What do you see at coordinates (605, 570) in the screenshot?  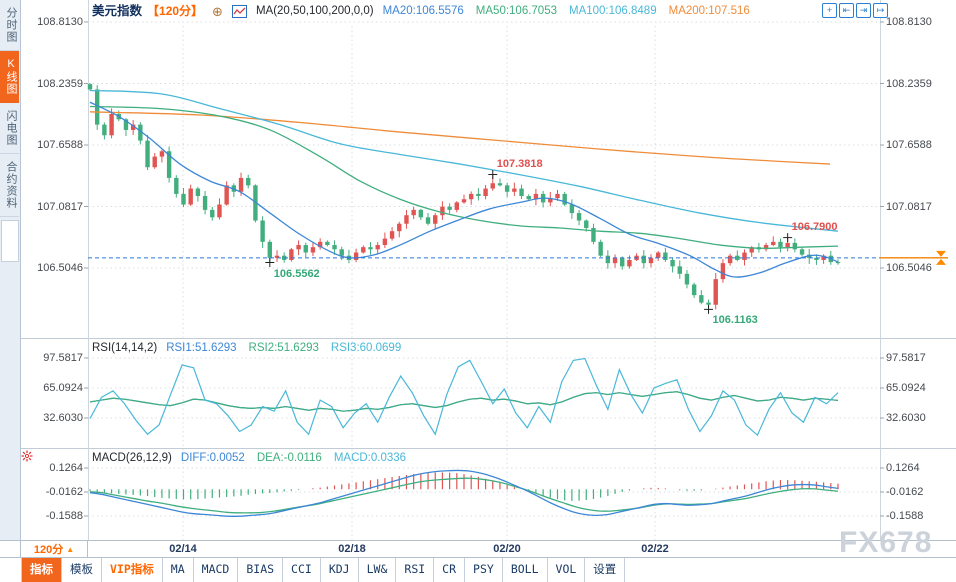 I see `toolbar-item-14: 设置` at bounding box center [605, 570].